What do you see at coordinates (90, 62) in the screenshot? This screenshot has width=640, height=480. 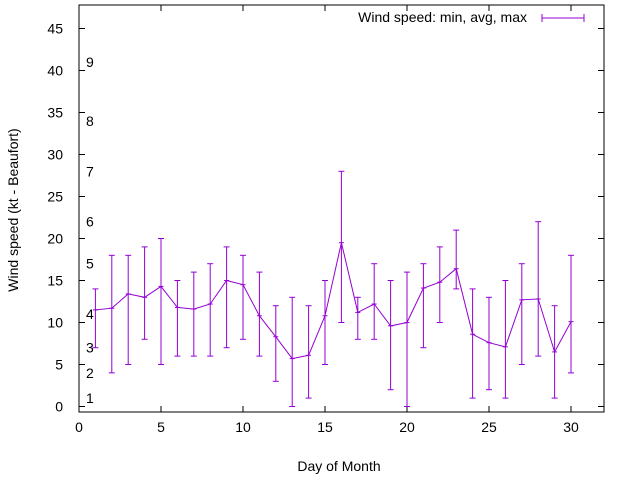 I see `beaufort-label: 9` at bounding box center [90, 62].